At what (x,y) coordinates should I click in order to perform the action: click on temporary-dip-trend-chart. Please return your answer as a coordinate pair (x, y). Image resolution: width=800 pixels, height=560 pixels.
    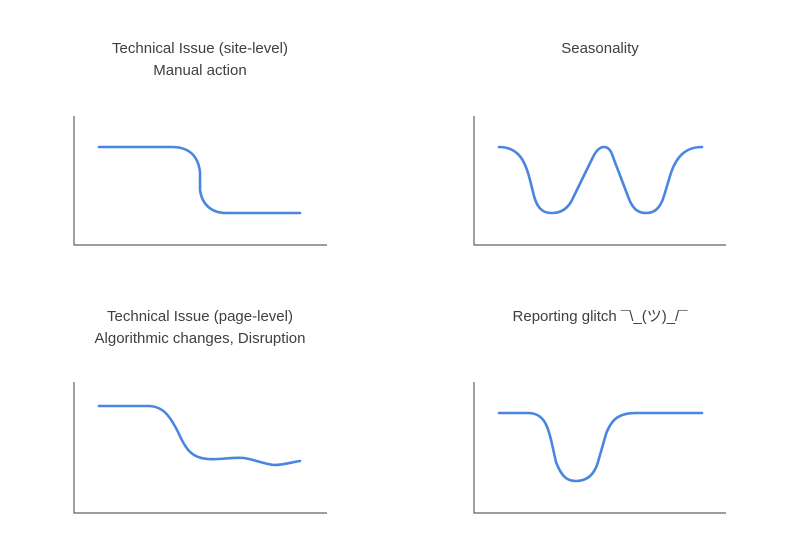
    Looking at the image, I should click on (599, 448).